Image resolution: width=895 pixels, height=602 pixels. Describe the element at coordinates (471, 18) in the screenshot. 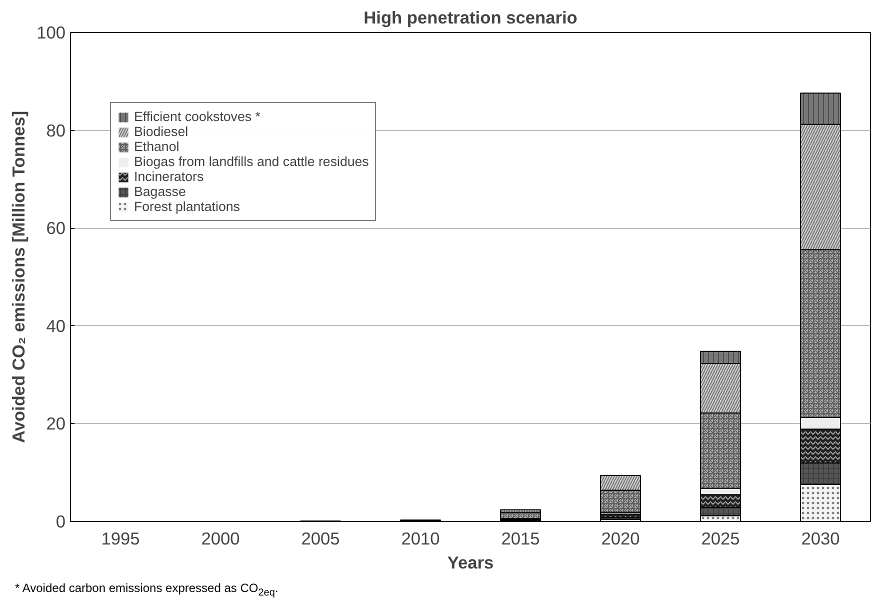

I see `chart-title: High penetration scenario` at that location.